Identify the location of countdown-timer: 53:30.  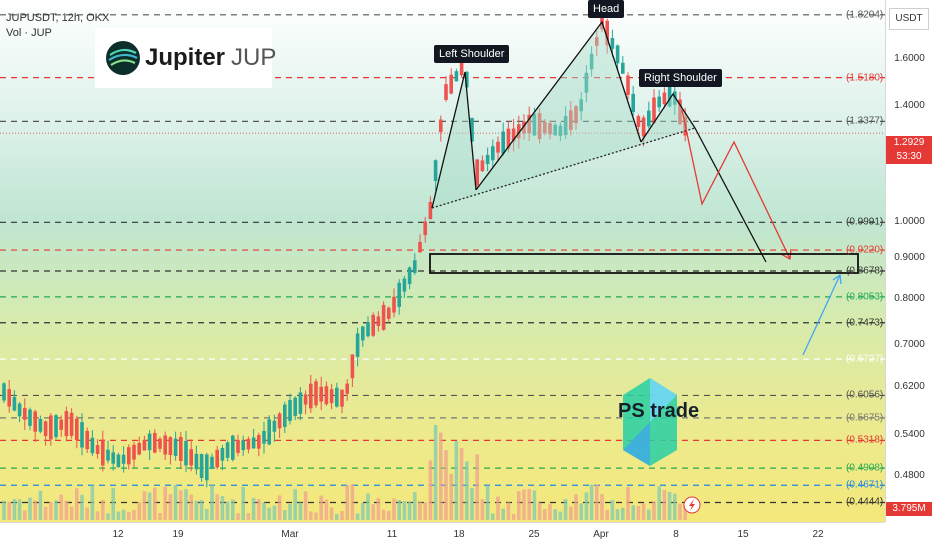
(909, 156).